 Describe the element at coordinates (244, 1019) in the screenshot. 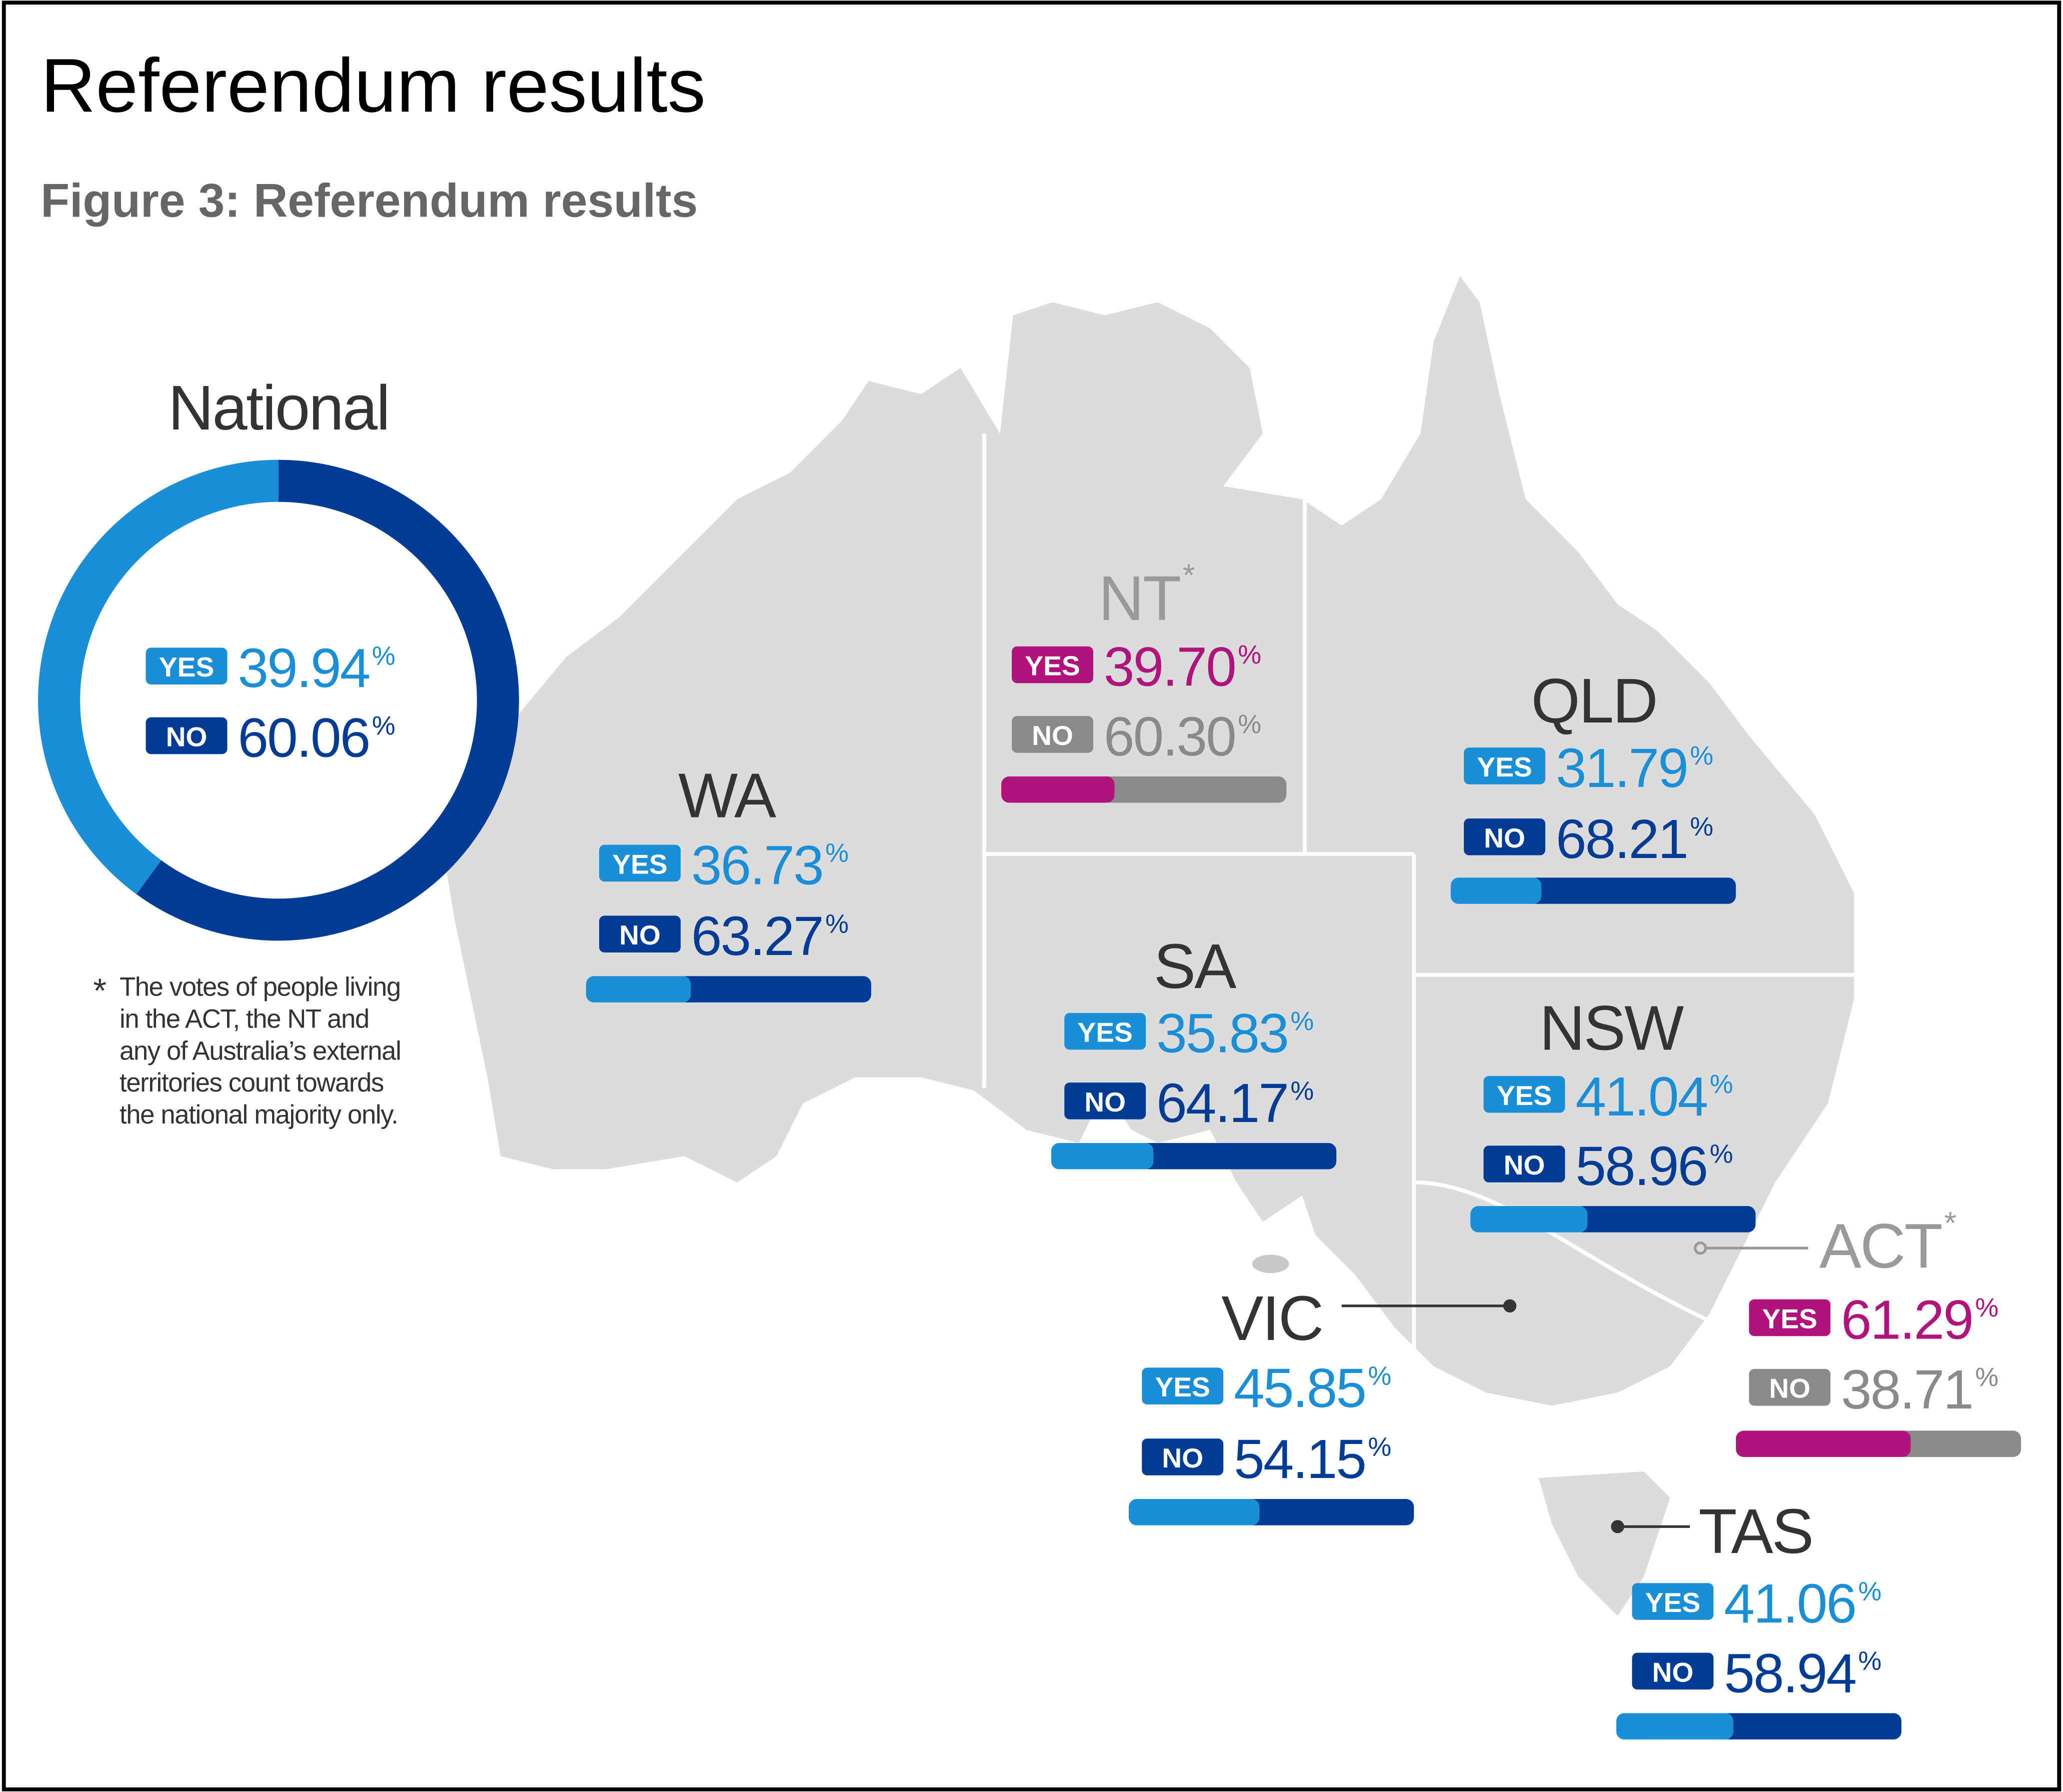

I see `footnote-line: in the ACT, the NT and` at that location.